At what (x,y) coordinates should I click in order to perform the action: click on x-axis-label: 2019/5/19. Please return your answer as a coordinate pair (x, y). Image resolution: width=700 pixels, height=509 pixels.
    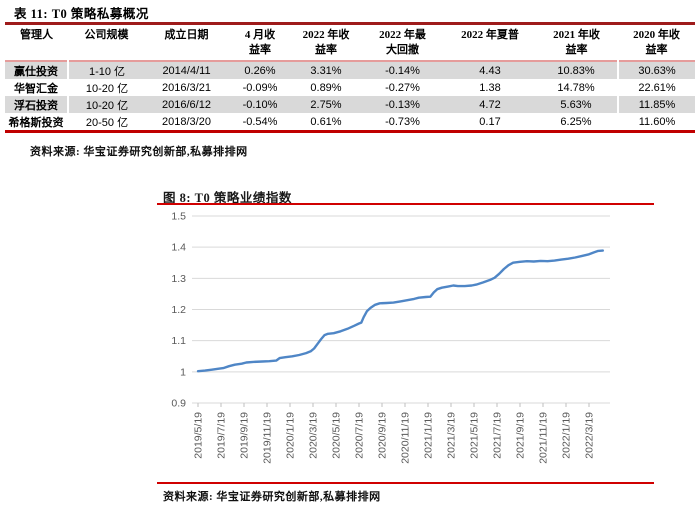
    Looking at the image, I should click on (199, 435).